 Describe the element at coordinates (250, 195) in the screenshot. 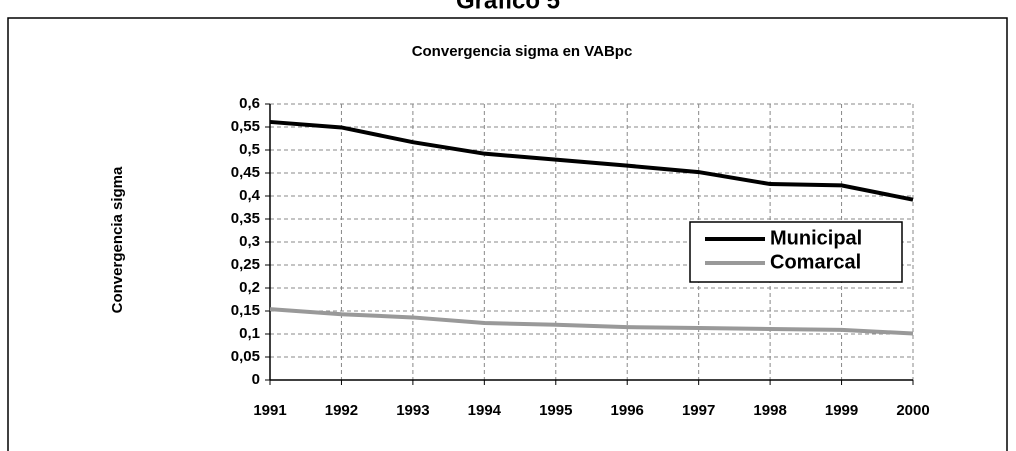

I see `y-tick-label: 0,4` at that location.